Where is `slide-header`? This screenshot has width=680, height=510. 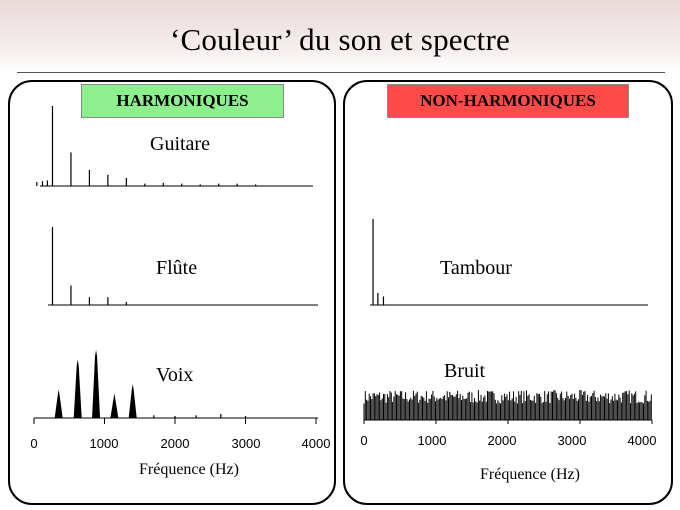
slide-header is located at coordinates (340, 36).